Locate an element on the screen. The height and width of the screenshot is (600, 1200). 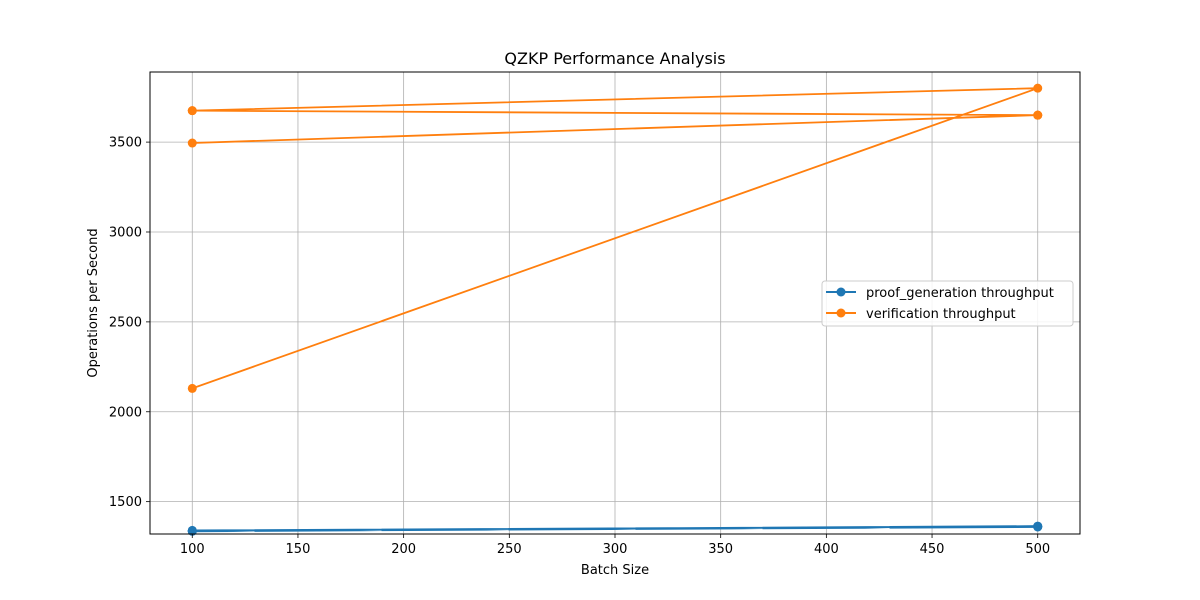
x-tick-label: 300 is located at coordinates (615, 549).